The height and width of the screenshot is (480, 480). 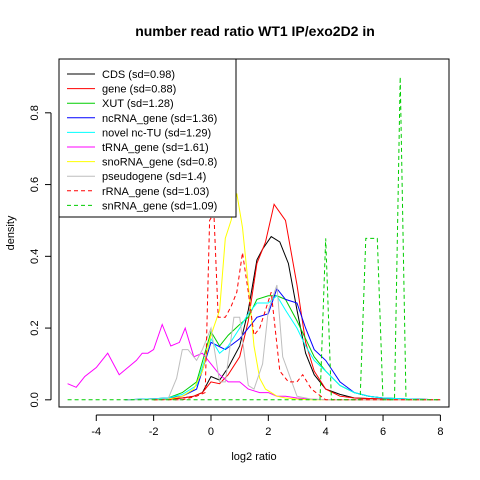 What do you see at coordinates (159, 119) in the screenshot?
I see `legend-label: ncRNA_gene (sd=1.36)` at bounding box center [159, 119].